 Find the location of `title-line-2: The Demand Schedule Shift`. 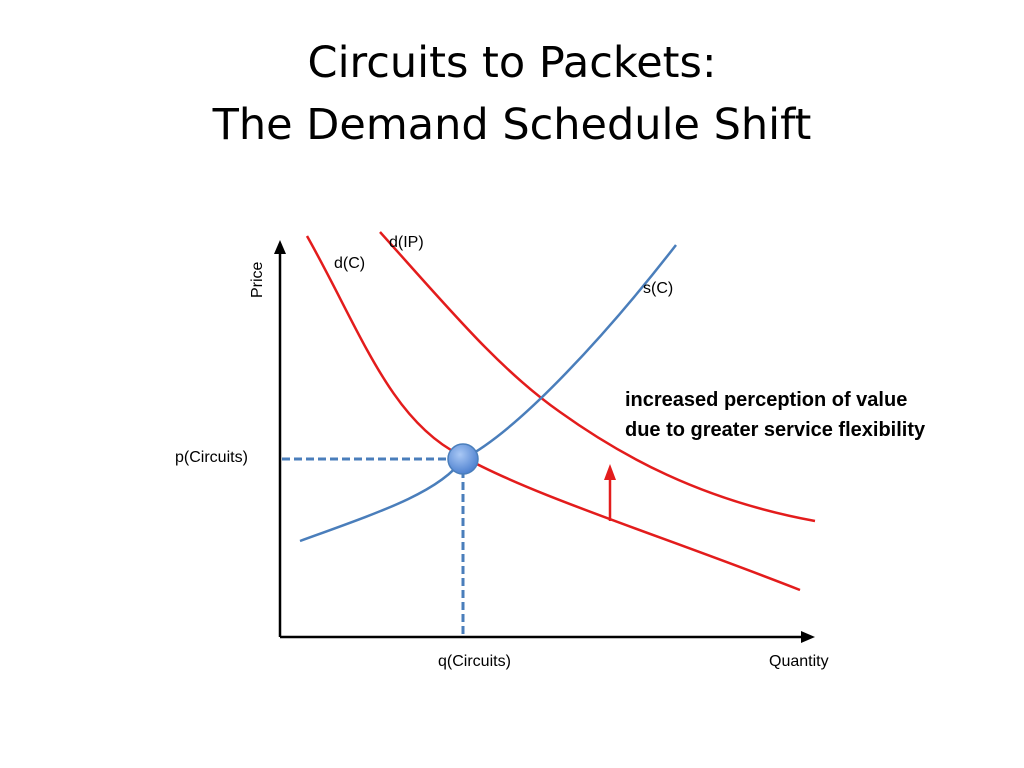

title-line-2: The Demand Schedule Shift is located at coordinates (512, 125).